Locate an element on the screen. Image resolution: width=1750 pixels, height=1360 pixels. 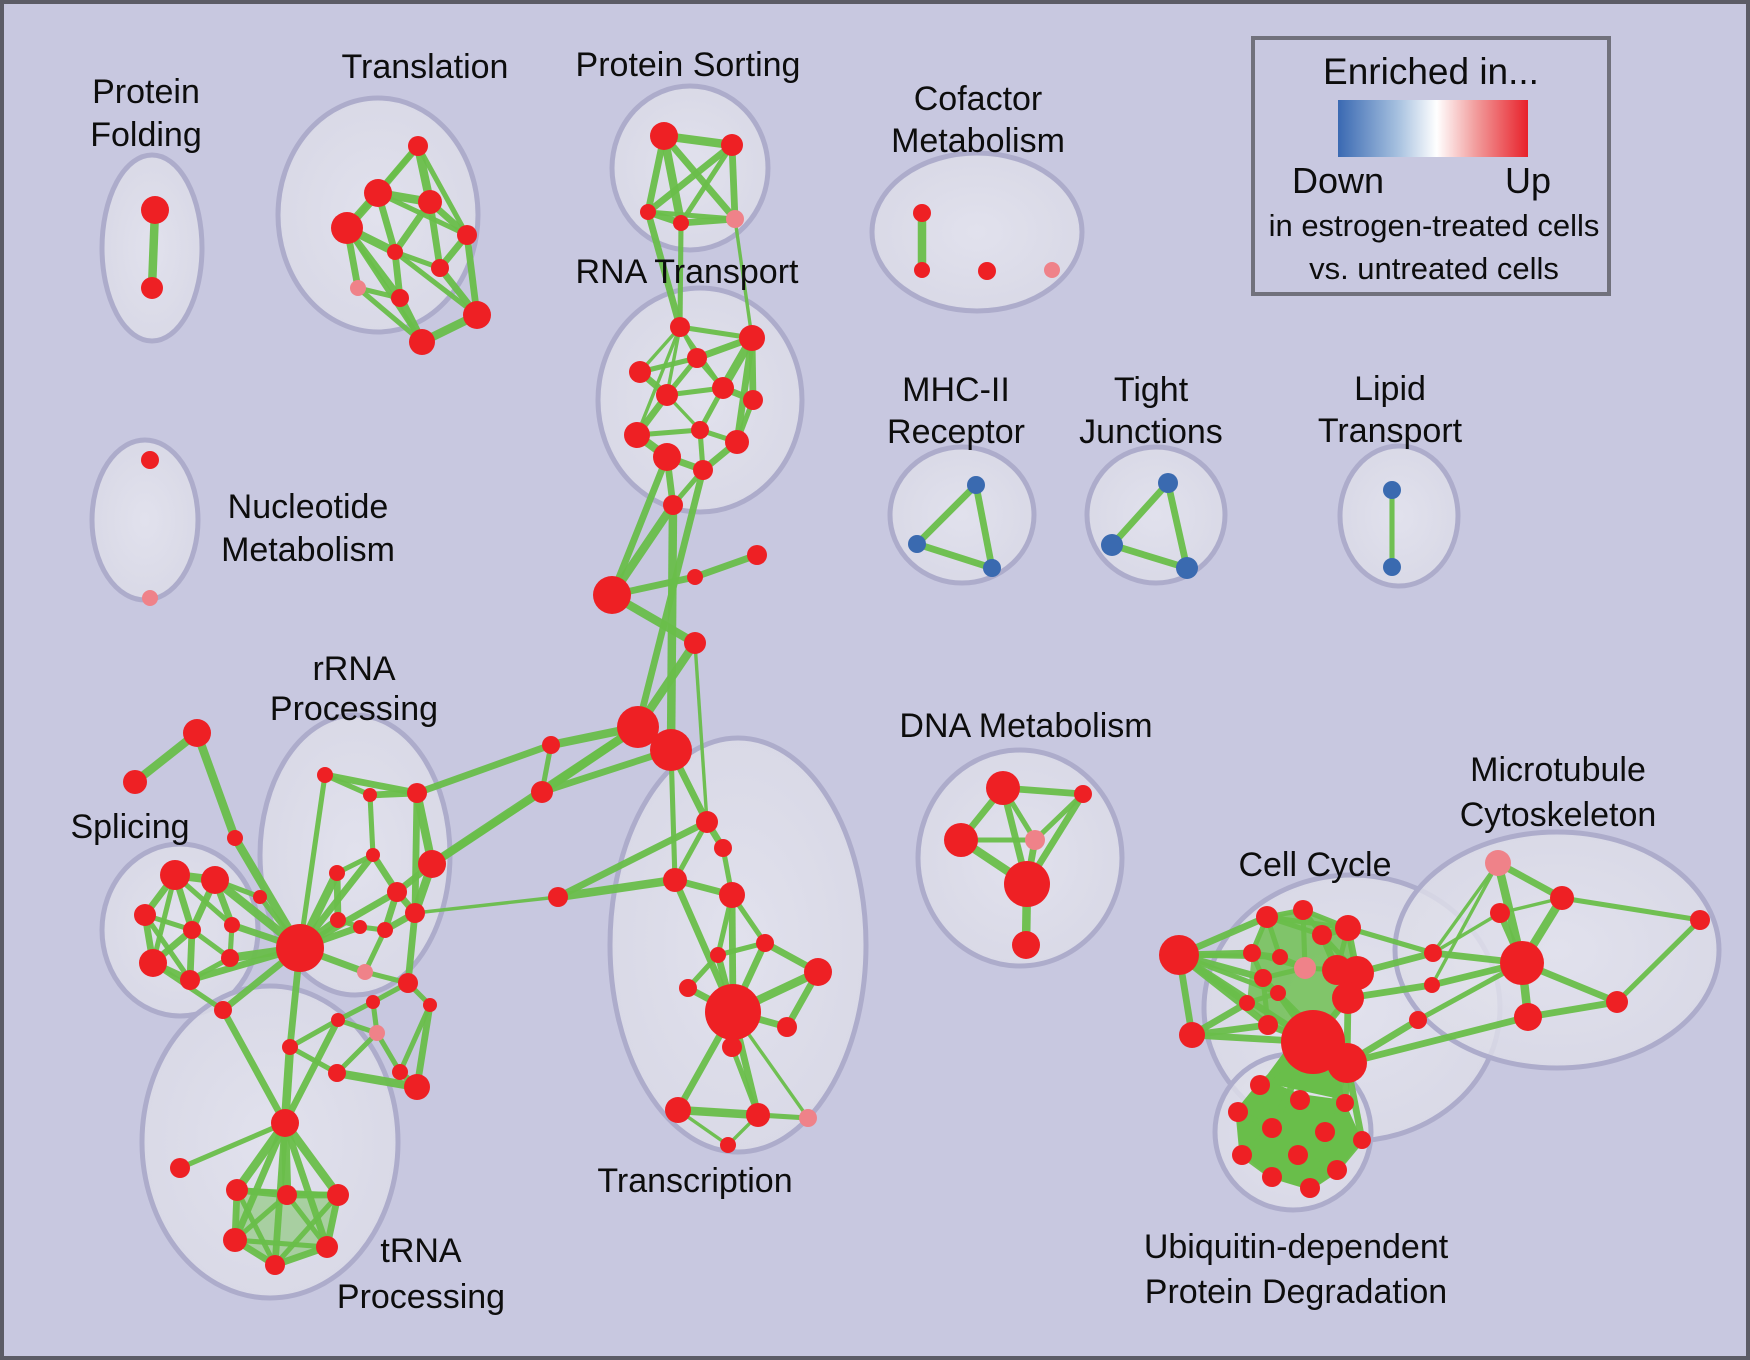
node-cc7 is located at coordinates (1305, 968).